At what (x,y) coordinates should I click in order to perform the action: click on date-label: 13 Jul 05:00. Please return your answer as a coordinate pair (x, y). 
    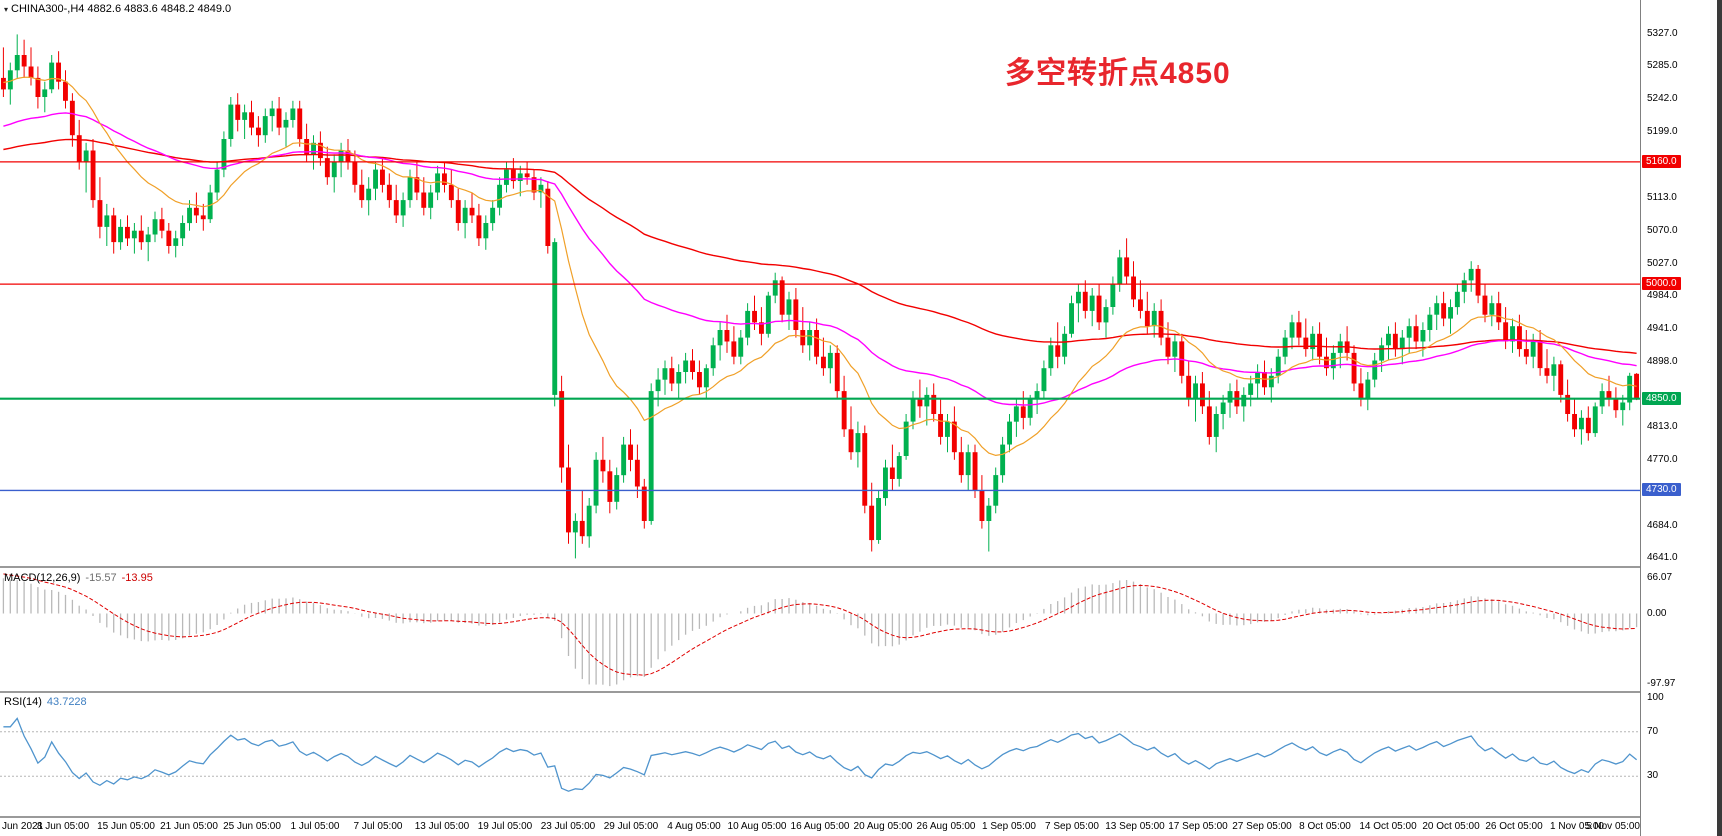
    Looking at the image, I should click on (442, 826).